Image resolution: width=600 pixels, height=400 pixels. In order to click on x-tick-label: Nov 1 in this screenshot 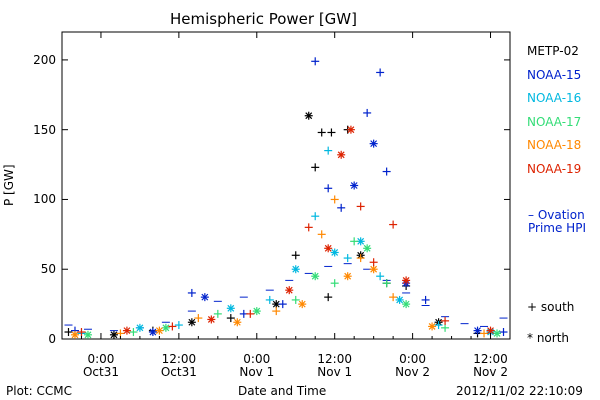, I will do `click(257, 372)`.